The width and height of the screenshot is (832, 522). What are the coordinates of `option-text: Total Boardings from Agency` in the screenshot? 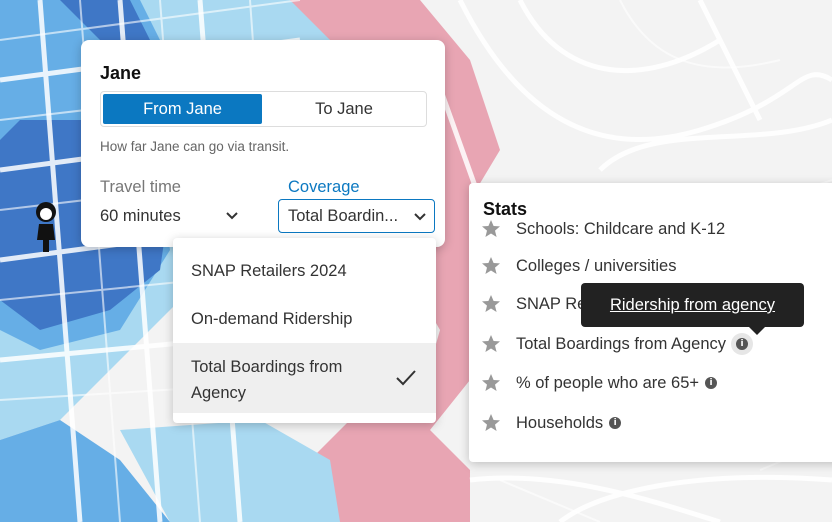 It's located at (267, 380).